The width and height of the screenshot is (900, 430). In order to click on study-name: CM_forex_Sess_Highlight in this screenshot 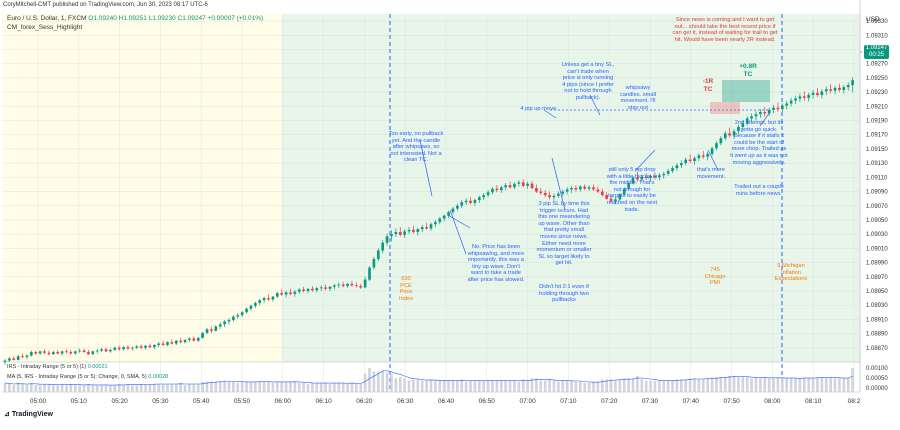, I will do `click(45, 27)`.